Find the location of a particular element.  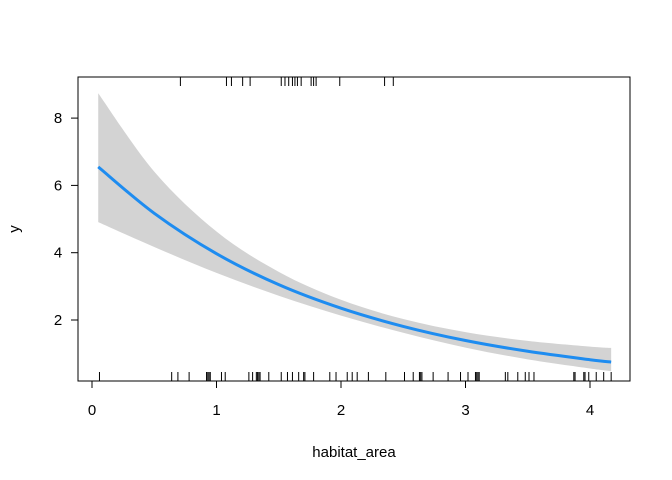

x-tick-label: 4 is located at coordinates (590, 410).